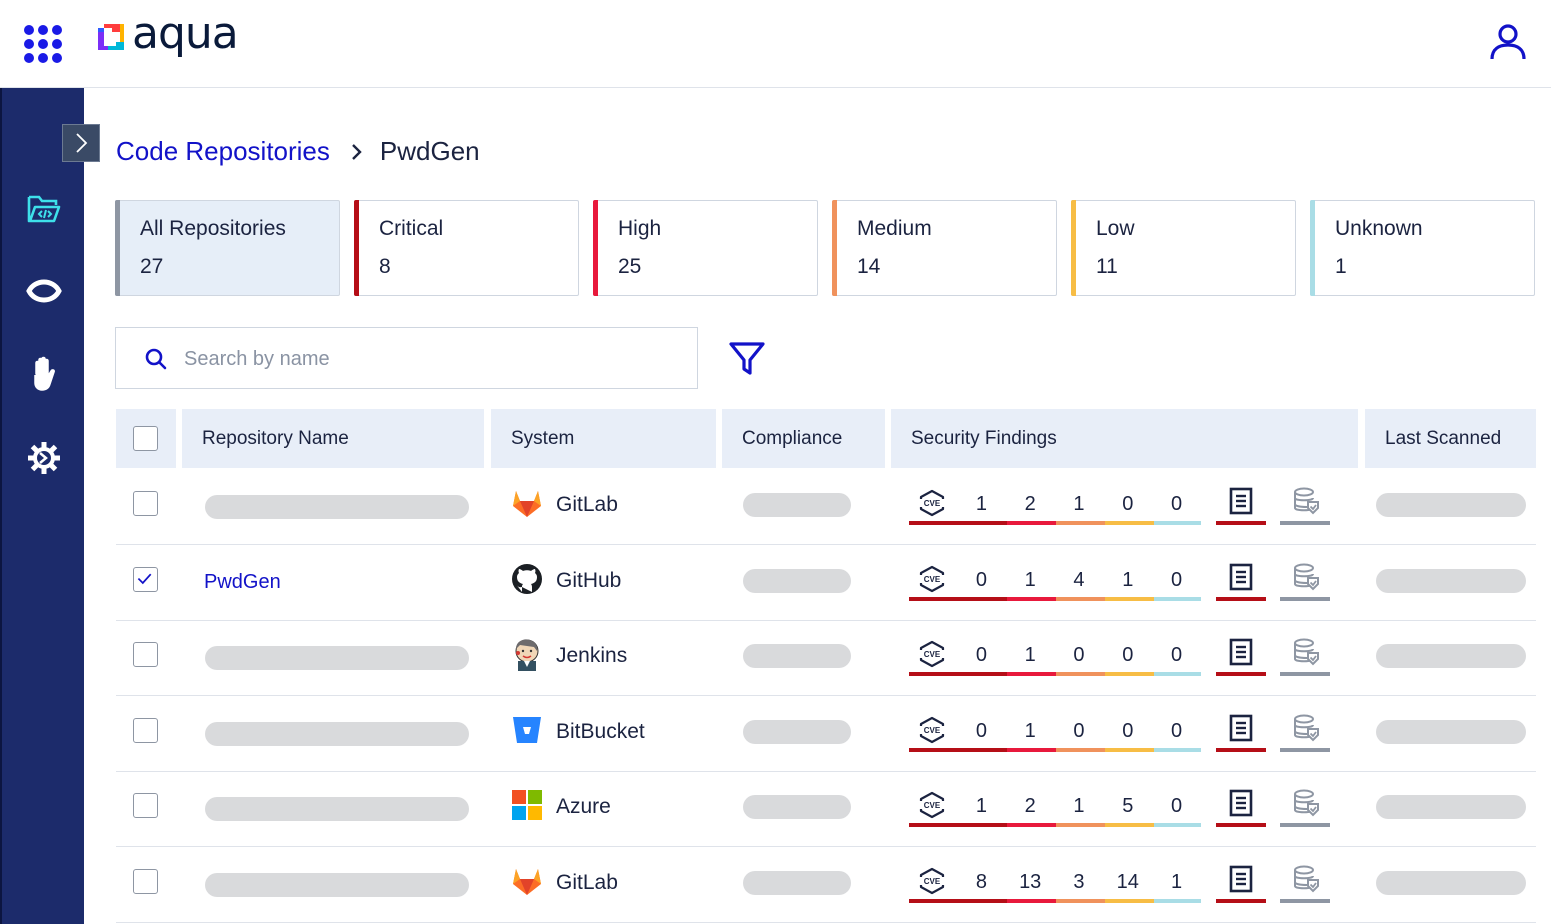  I want to click on card-count: 27, so click(152, 266).